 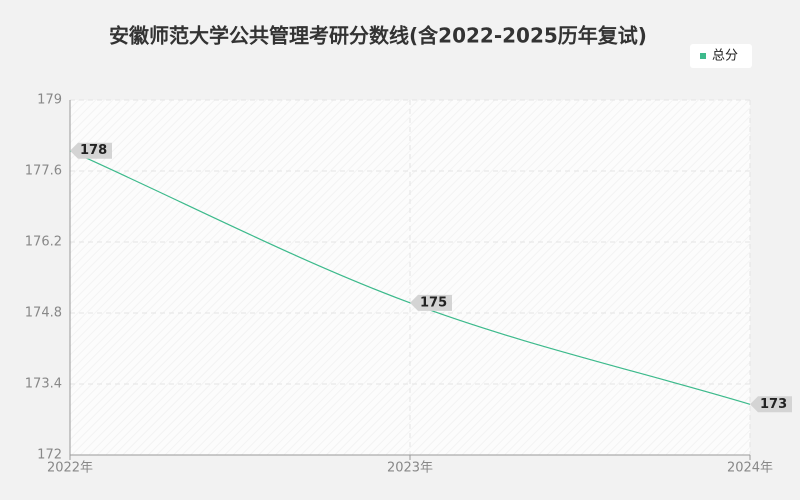 I want to click on y-tick-label: 179, so click(x=49, y=100).